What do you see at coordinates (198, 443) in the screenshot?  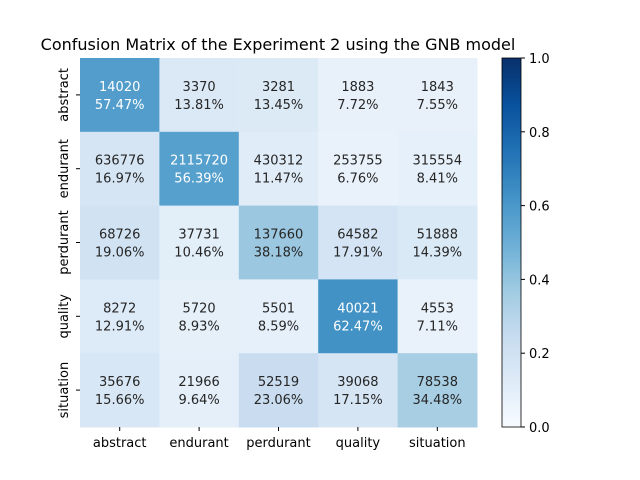 I see `x-tick-label: endurant` at bounding box center [198, 443].